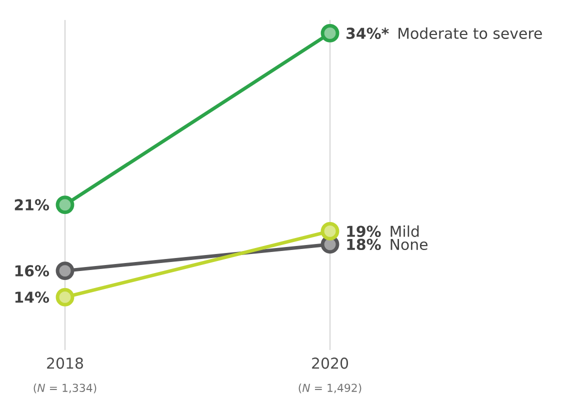 The image size is (579, 410). I want to click on text: None, so click(409, 244).